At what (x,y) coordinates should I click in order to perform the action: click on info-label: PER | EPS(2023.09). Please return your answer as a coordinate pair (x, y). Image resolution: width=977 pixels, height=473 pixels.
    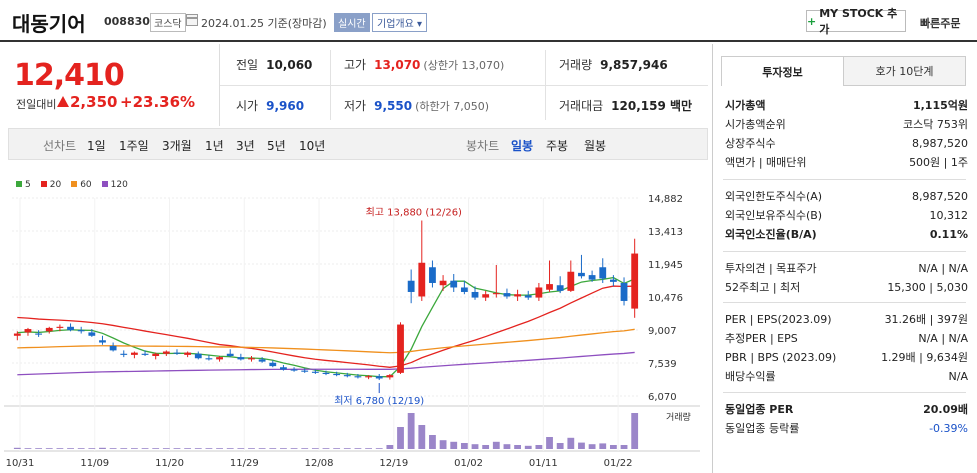
    Looking at the image, I should click on (778, 319).